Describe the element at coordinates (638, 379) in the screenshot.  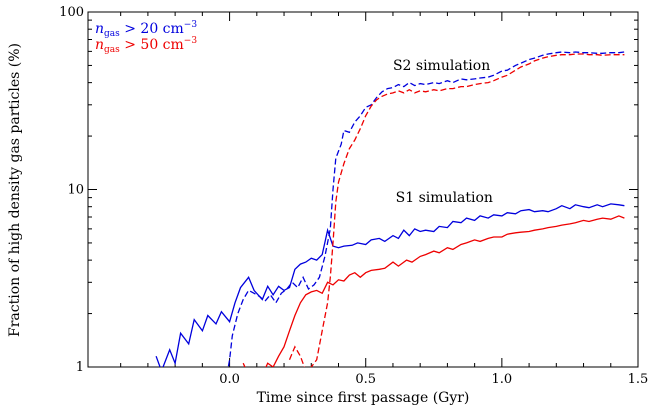
I see `x-tick-label: 1.5` at that location.